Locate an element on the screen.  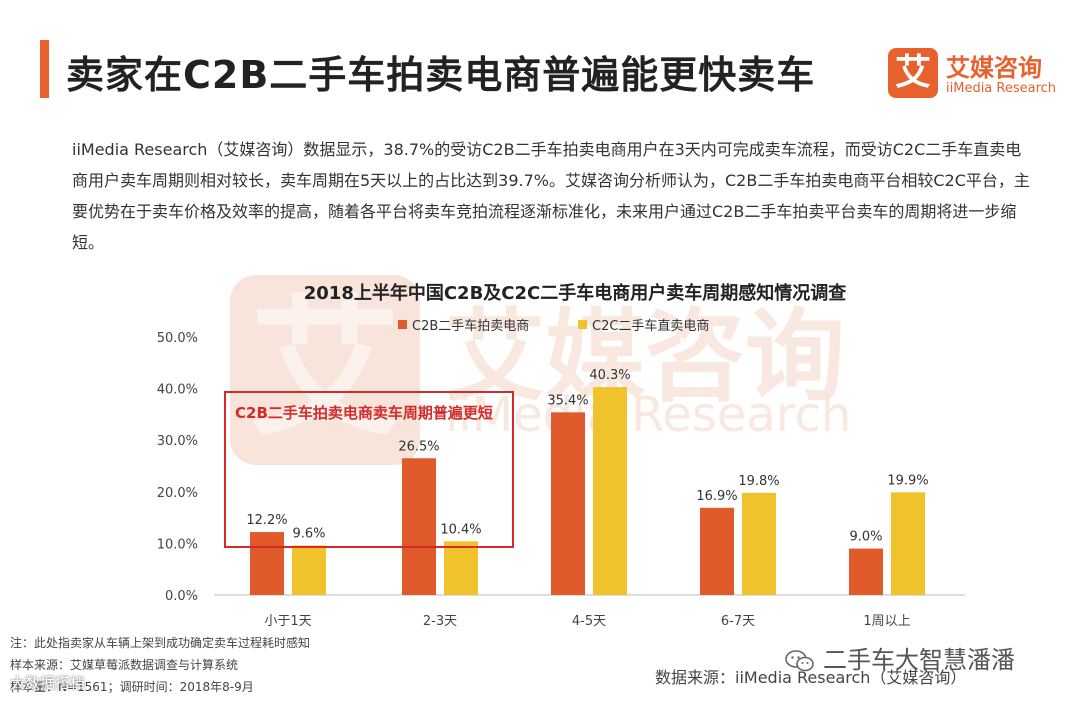
y-tick-label: 50.0% is located at coordinates (177, 338).